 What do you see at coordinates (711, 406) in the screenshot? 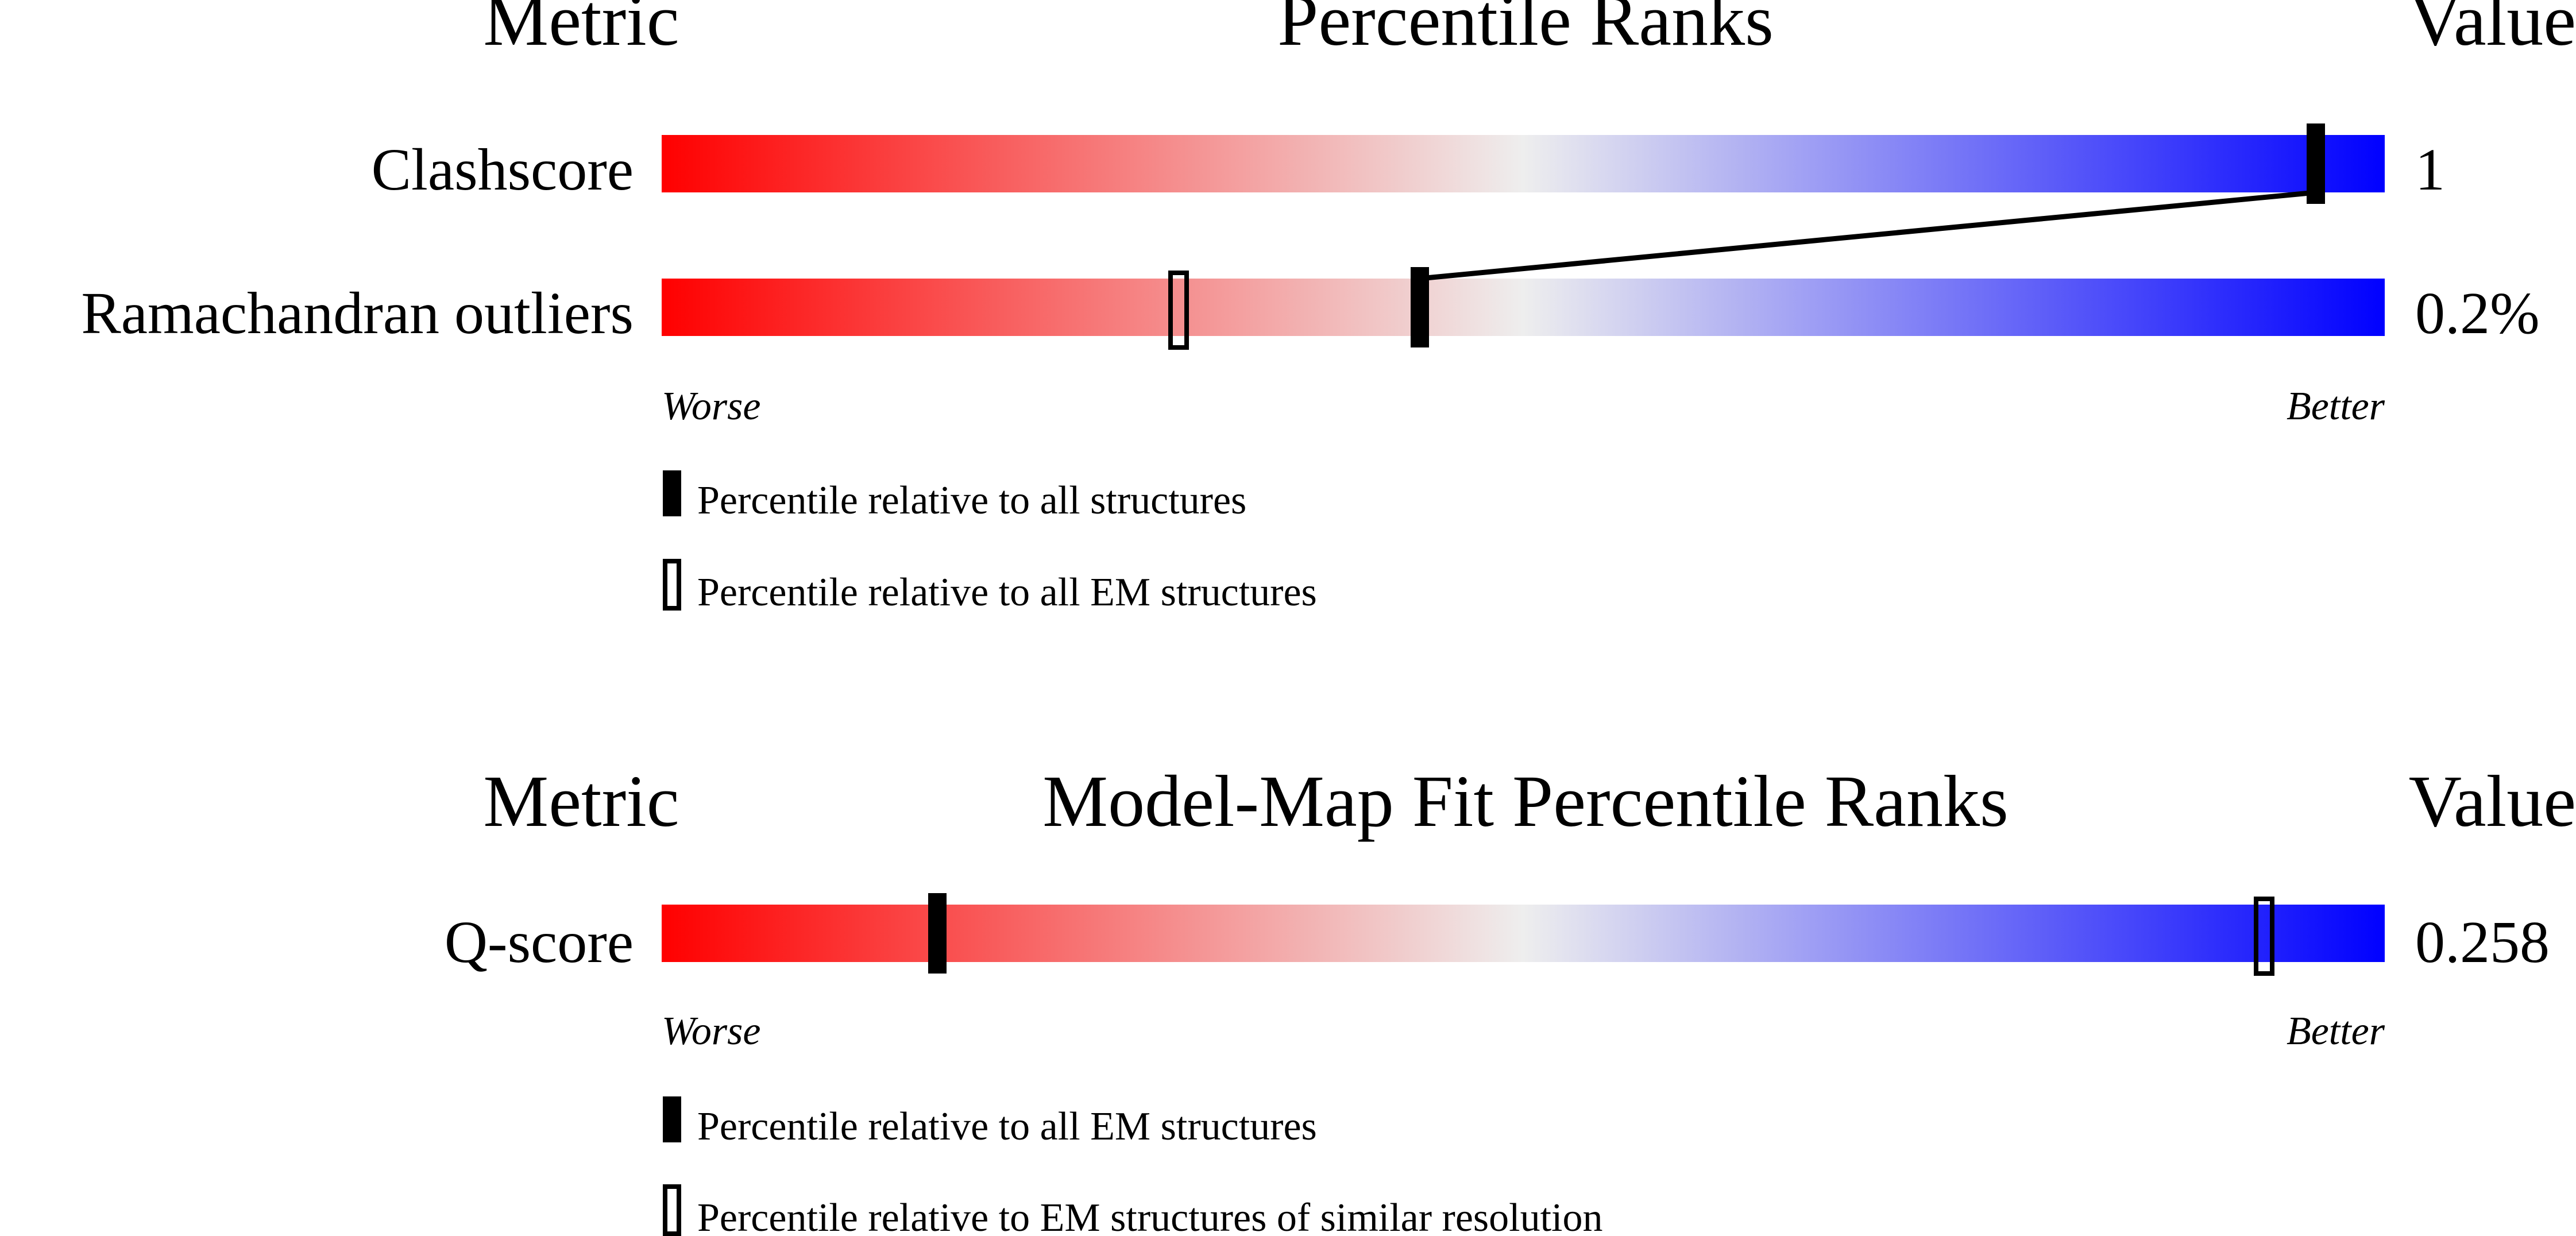
I see `worse-label: Worse` at bounding box center [711, 406].